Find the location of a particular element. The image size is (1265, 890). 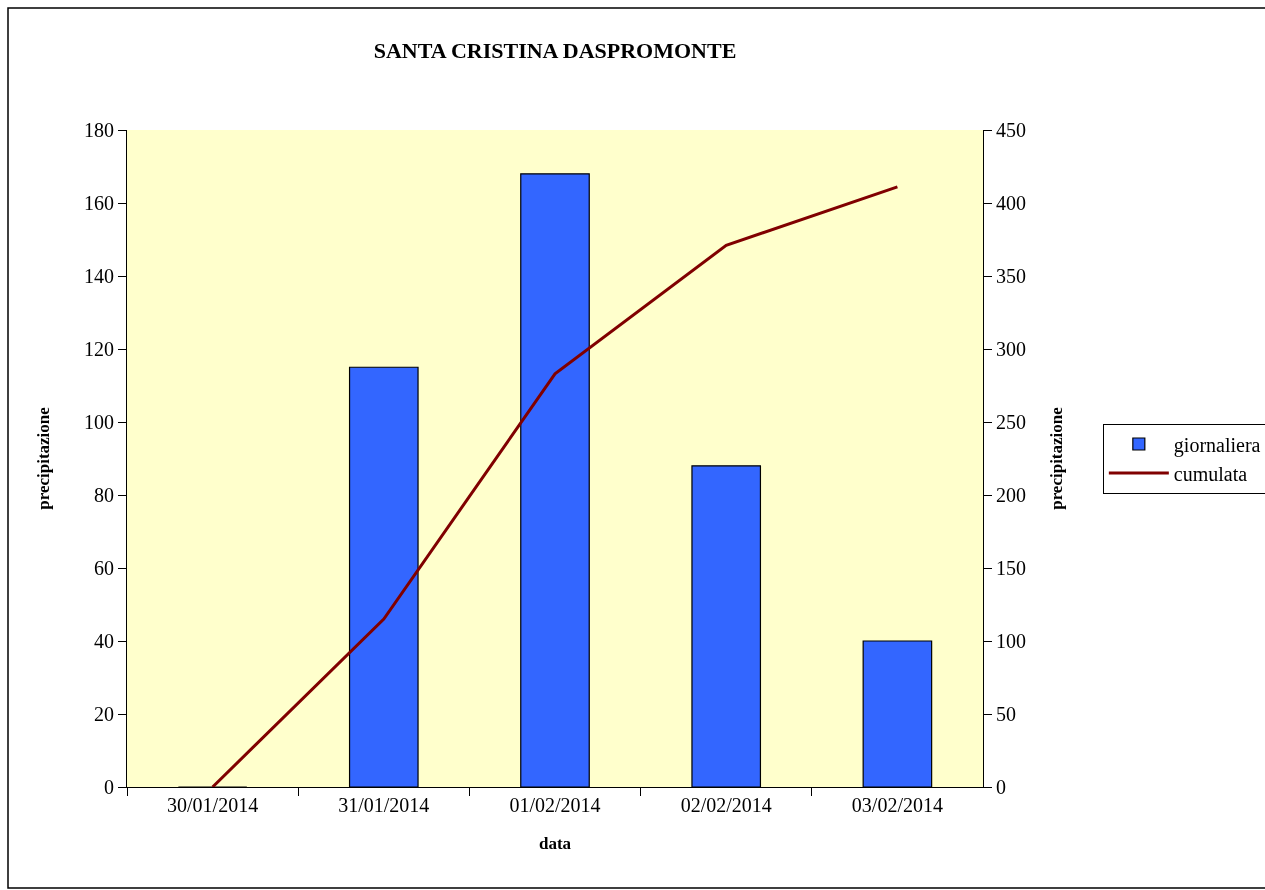

y-tick-label: 0 is located at coordinates (109, 787).